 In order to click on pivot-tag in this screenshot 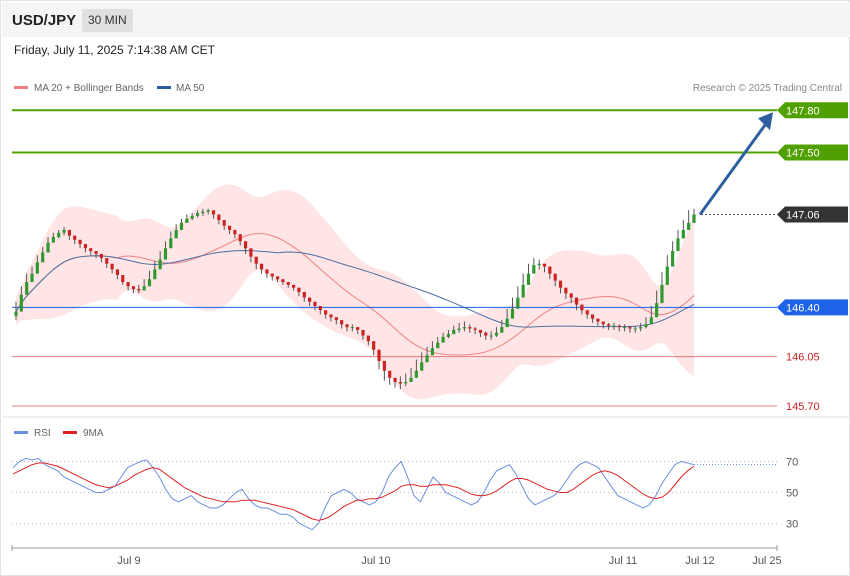, I will do `click(812, 307)`.